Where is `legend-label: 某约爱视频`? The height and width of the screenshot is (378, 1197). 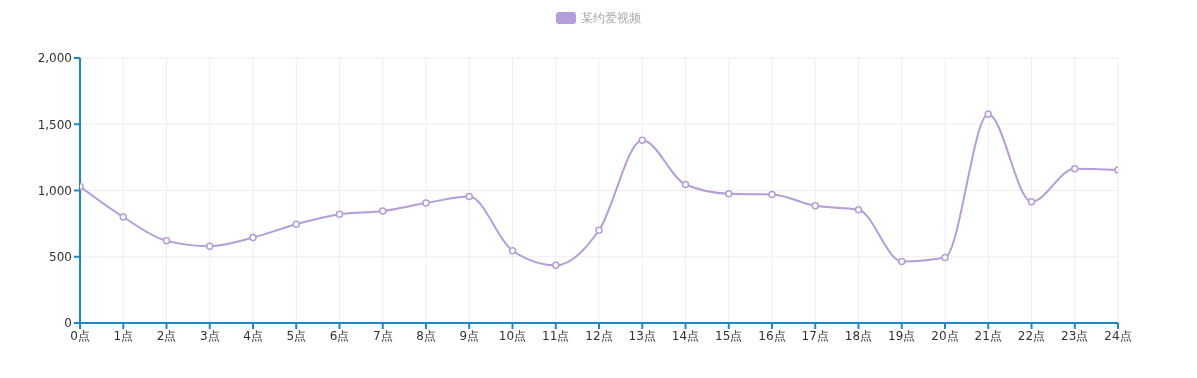
legend-label: 某约爱视频 is located at coordinates (610, 18).